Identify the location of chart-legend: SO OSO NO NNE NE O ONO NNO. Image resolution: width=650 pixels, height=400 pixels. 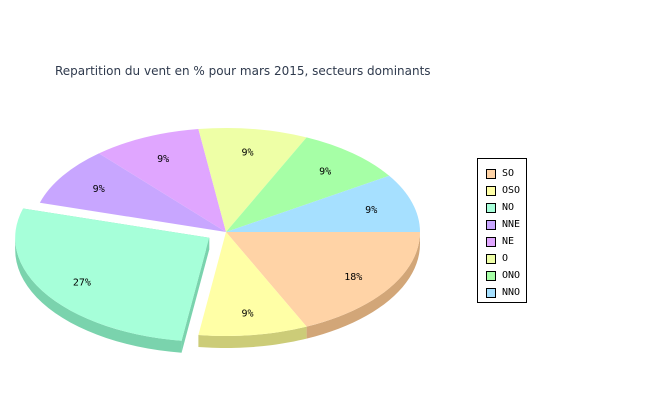
(502, 230).